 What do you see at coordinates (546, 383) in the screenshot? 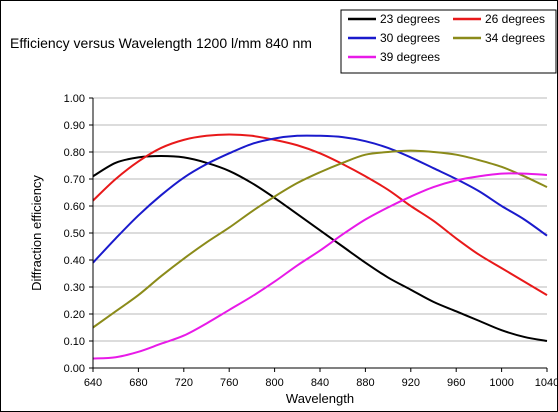
I see `x-tick-label: 1040` at bounding box center [546, 383].